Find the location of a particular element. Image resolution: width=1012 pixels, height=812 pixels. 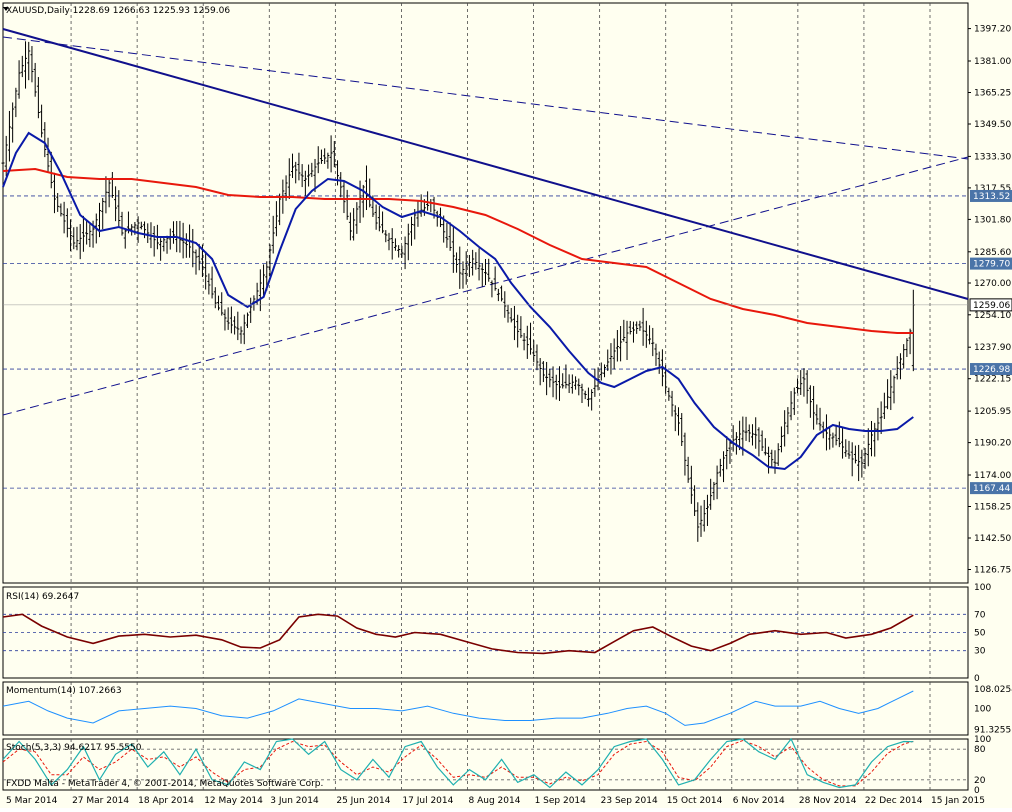

rsi-tick-label: 50 is located at coordinates (980, 634).